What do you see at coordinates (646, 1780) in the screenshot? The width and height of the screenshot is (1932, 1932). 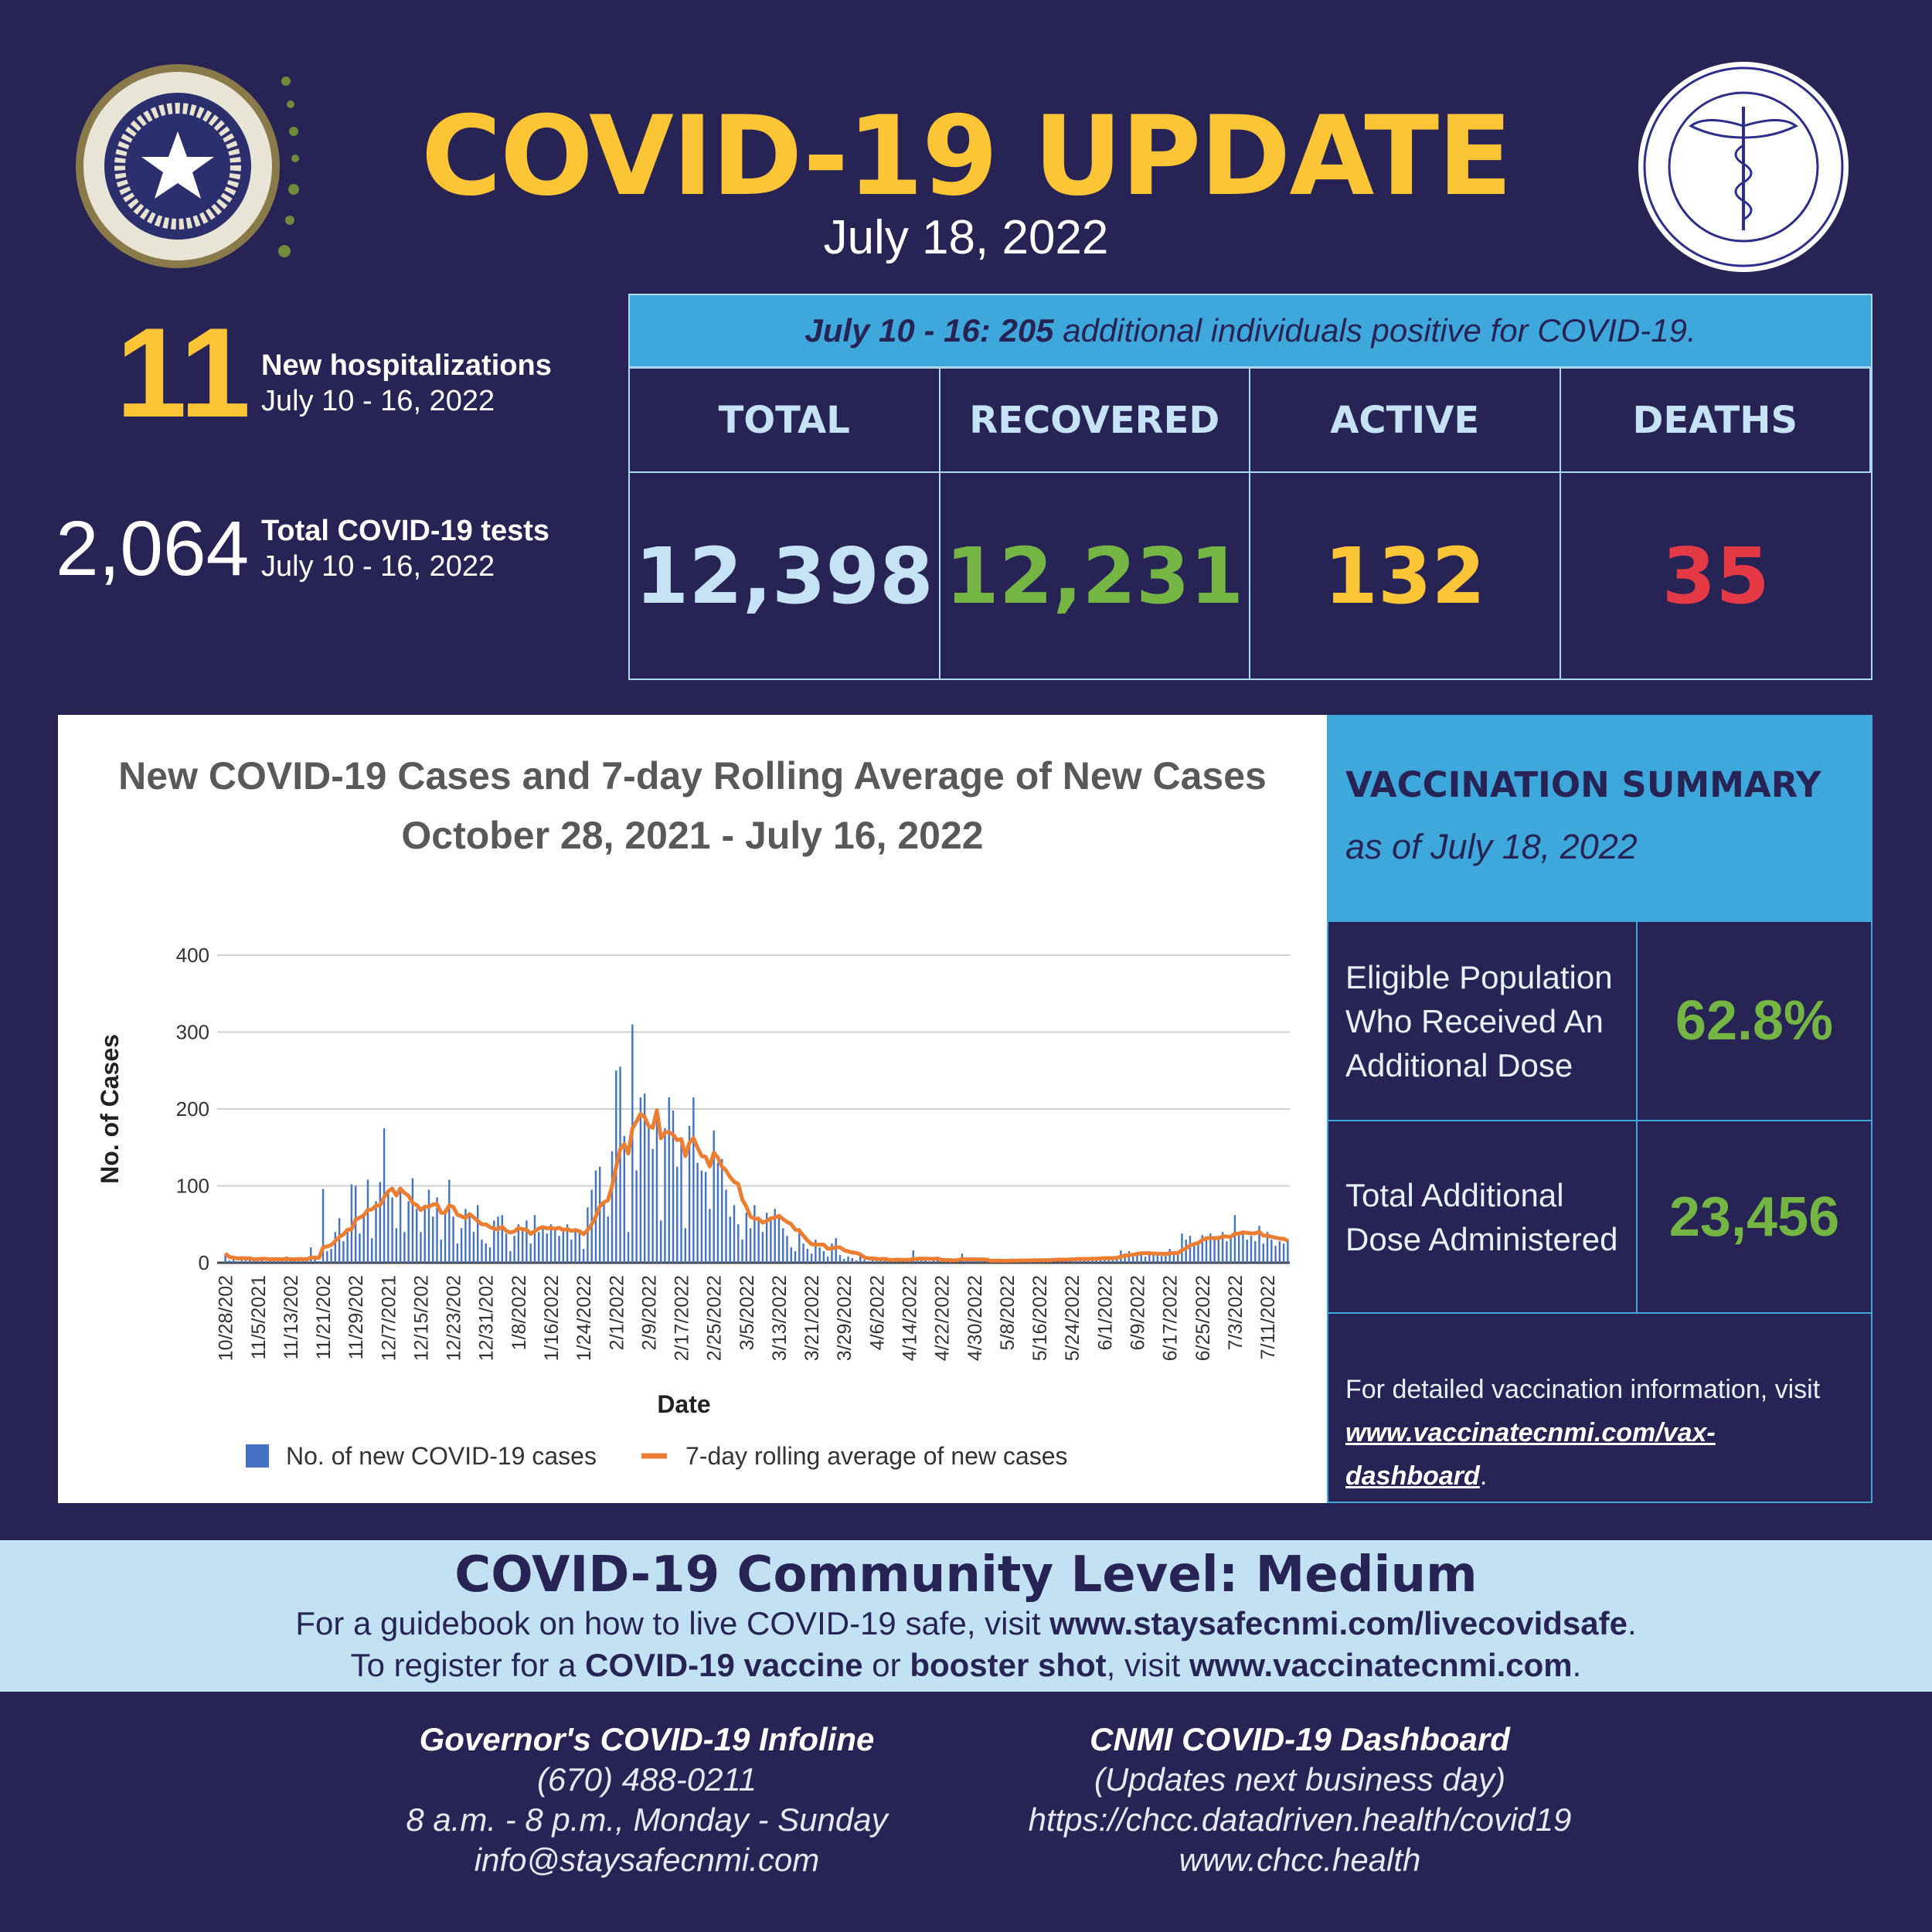 I see `infoline-phone: (670) 488-0211` at bounding box center [646, 1780].